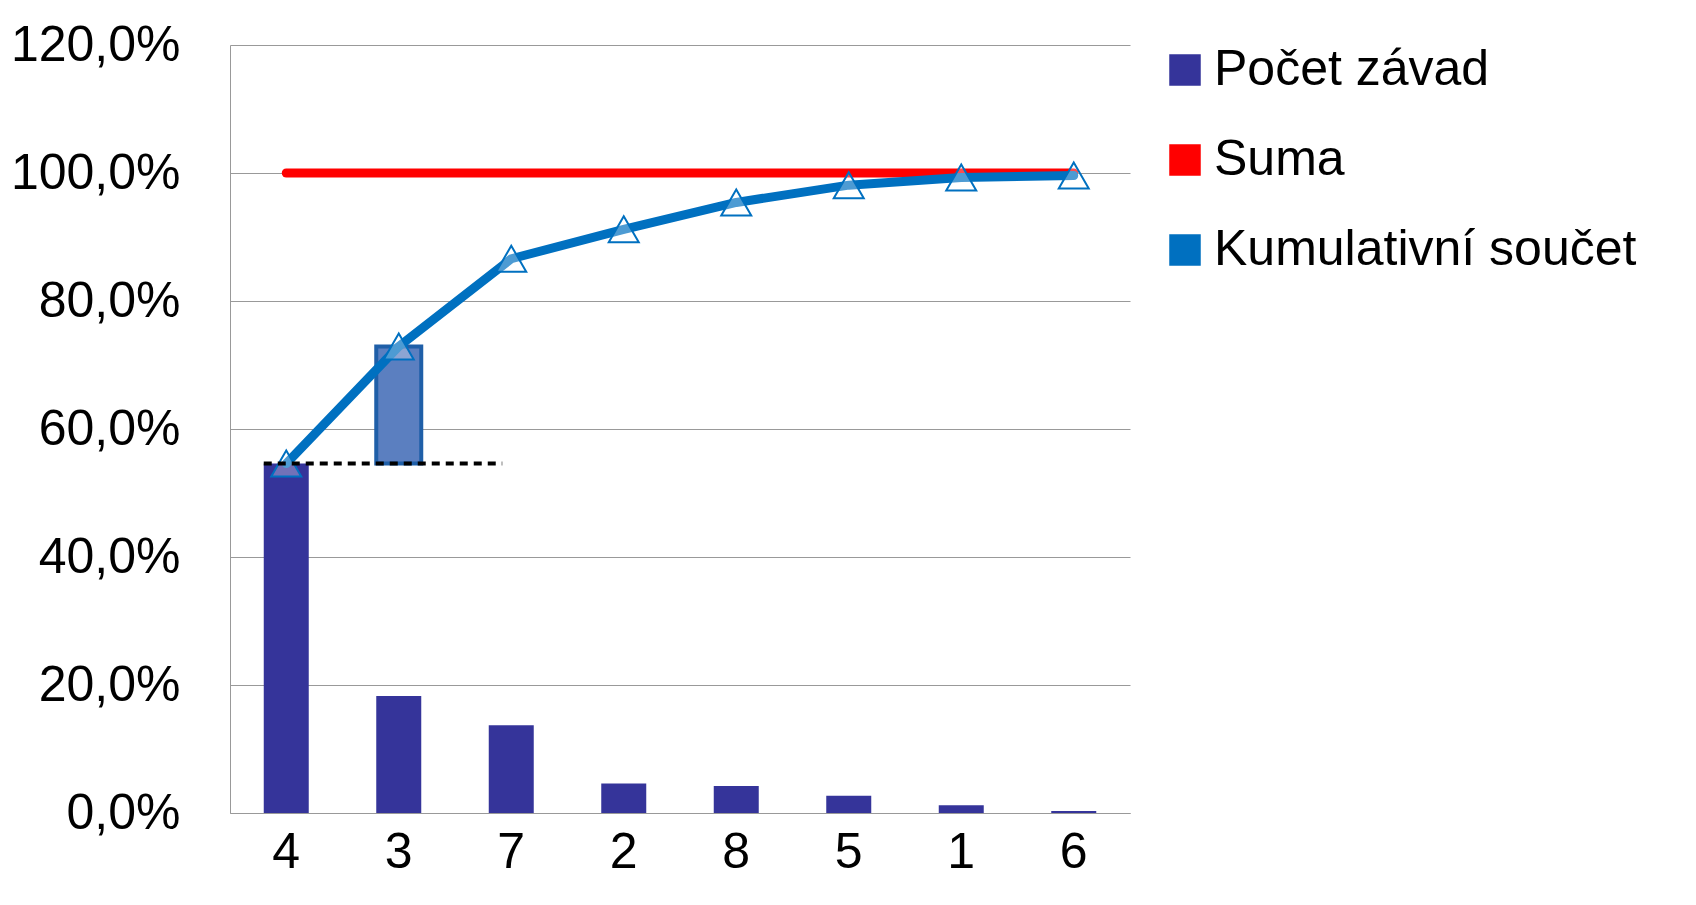 The image size is (1696, 905). What do you see at coordinates (286, 850) in the screenshot?
I see `x-tick-label: 4` at bounding box center [286, 850].